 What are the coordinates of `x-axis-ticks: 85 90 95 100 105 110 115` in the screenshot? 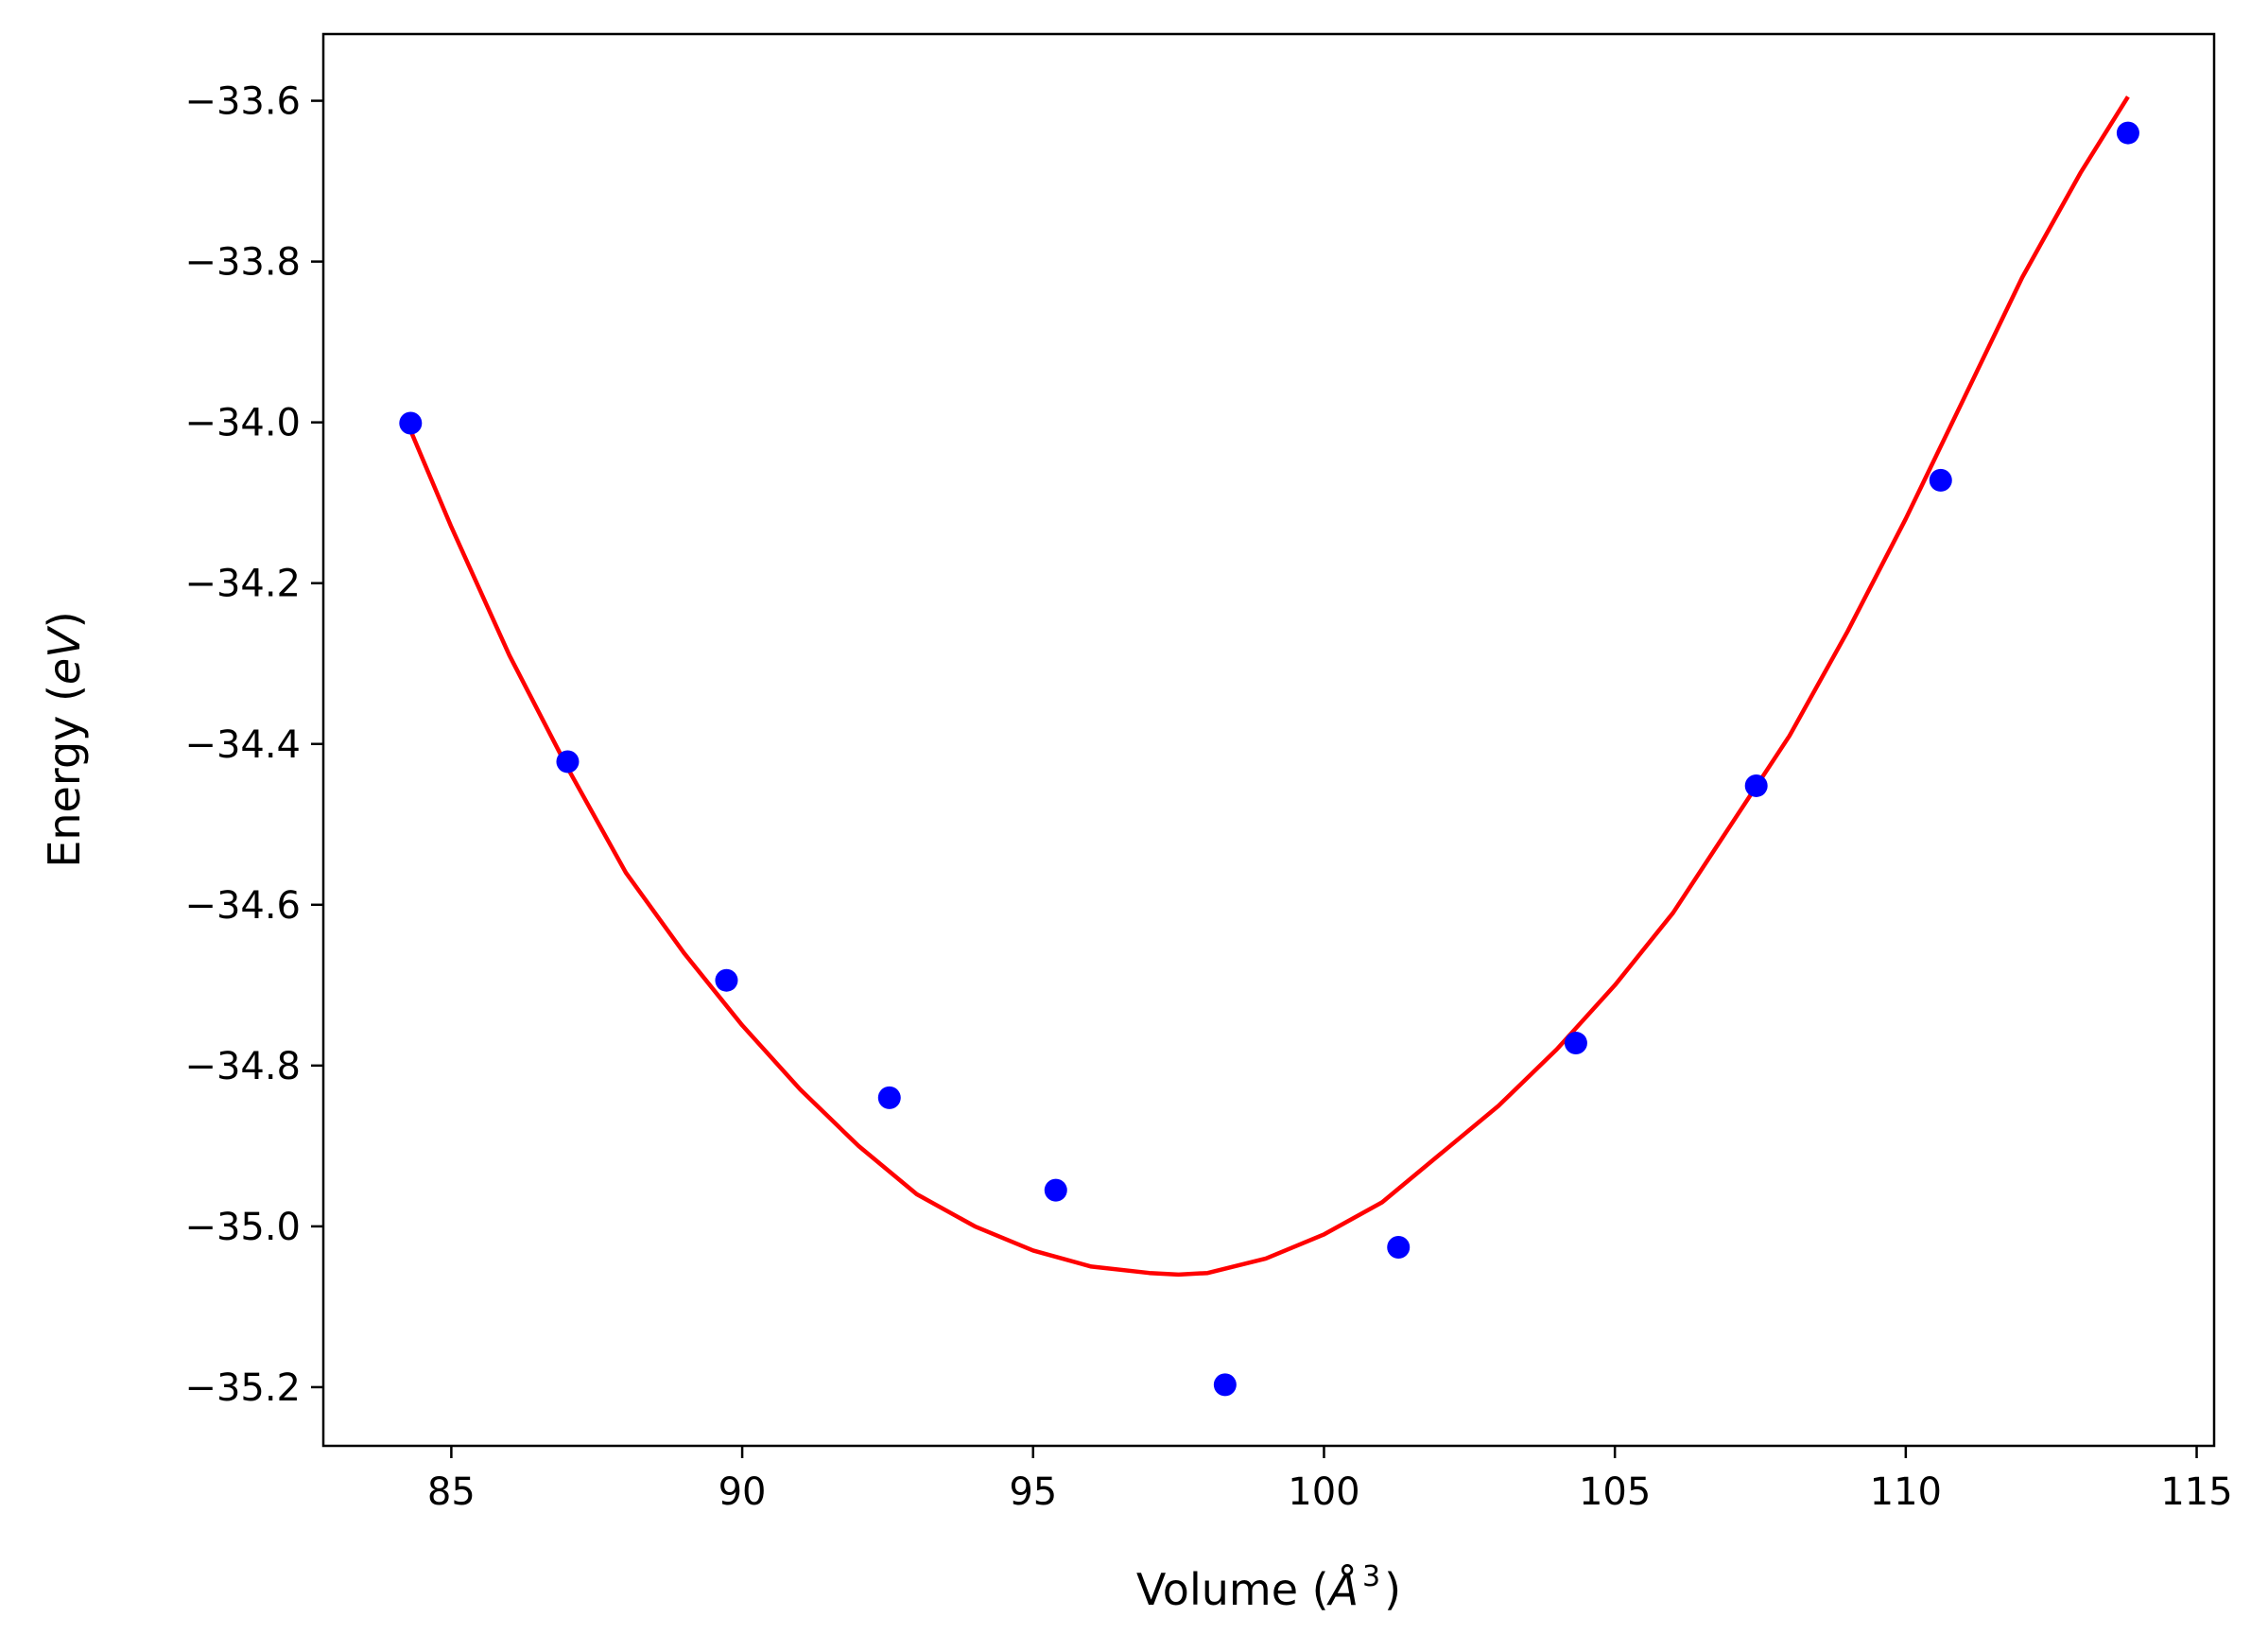 It's located at (1330, 1480).